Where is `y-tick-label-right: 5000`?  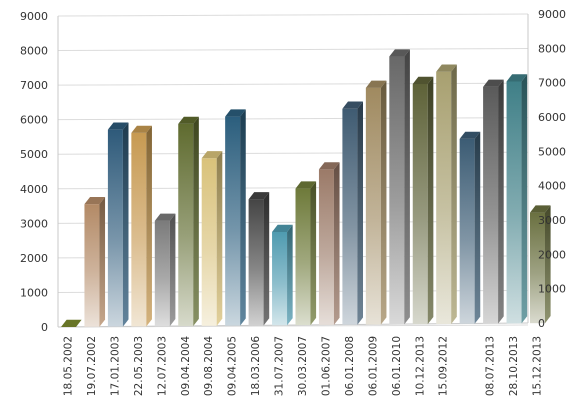
y-tick-label-right: 5000 is located at coordinates (552, 151).